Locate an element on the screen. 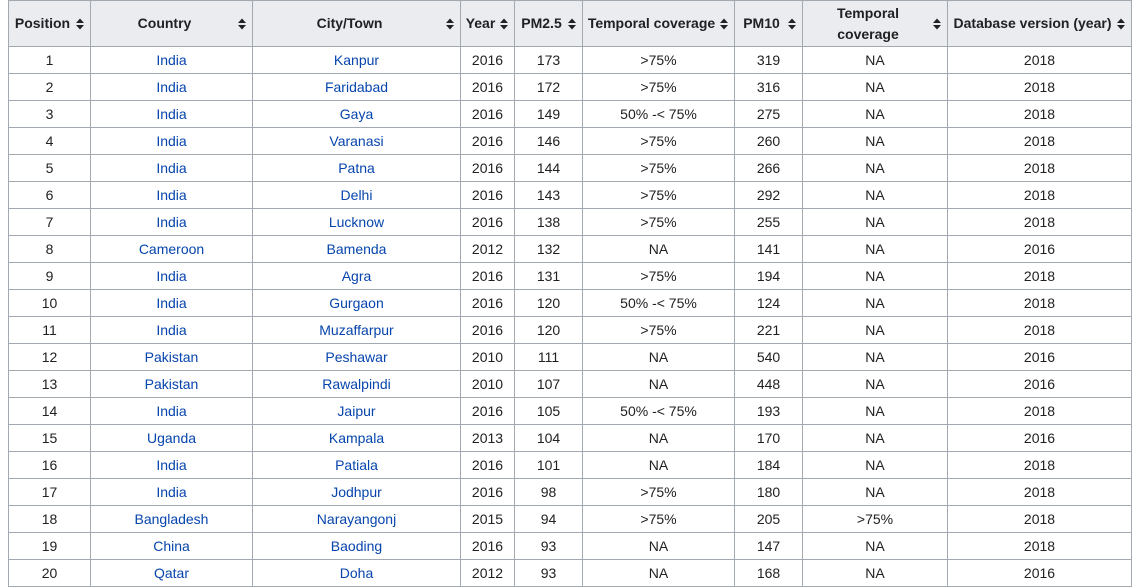 Image resolution: width=1139 pixels, height=587 pixels. column-header-temporal-coverage-pm10: Temporal coverage is located at coordinates (875, 23).